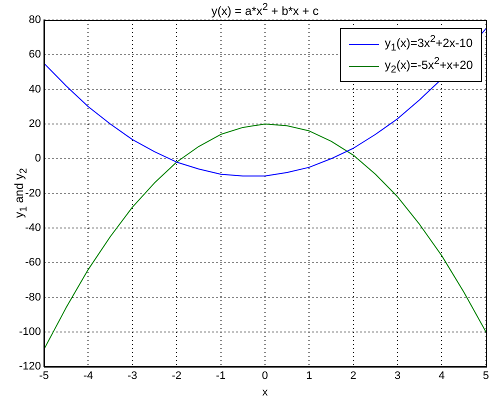 Image resolution: width=492 pixels, height=399 pixels. What do you see at coordinates (30, 332) in the screenshot?
I see `y-tick-label: -100` at bounding box center [30, 332].